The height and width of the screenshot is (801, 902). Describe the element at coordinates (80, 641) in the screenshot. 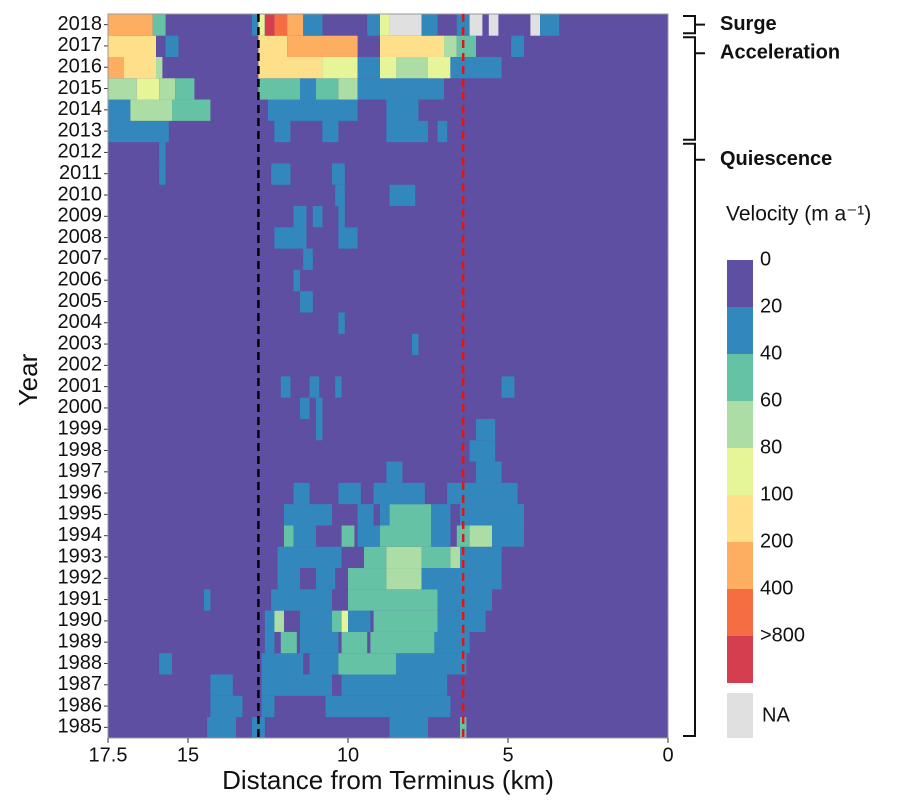

I see `y-tick-label: 1989` at that location.